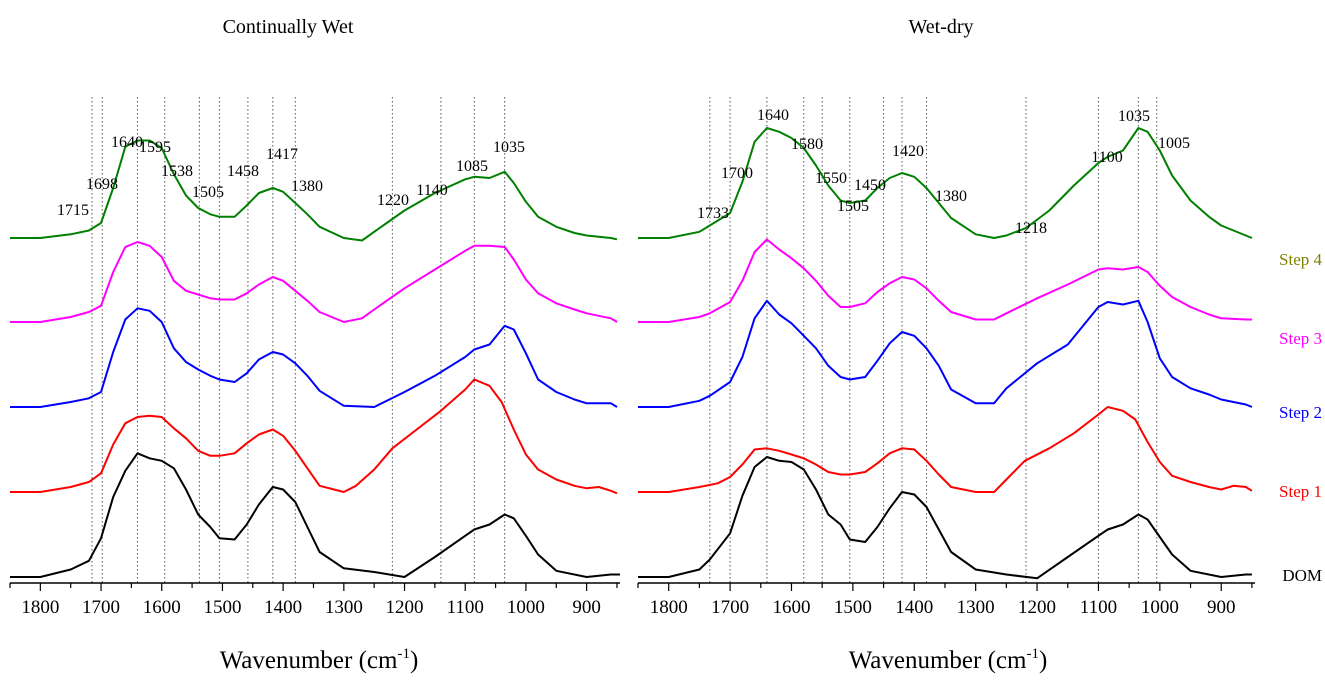 The height and width of the screenshot is (689, 1325). I want to click on peak-label: 1580, so click(807, 144).